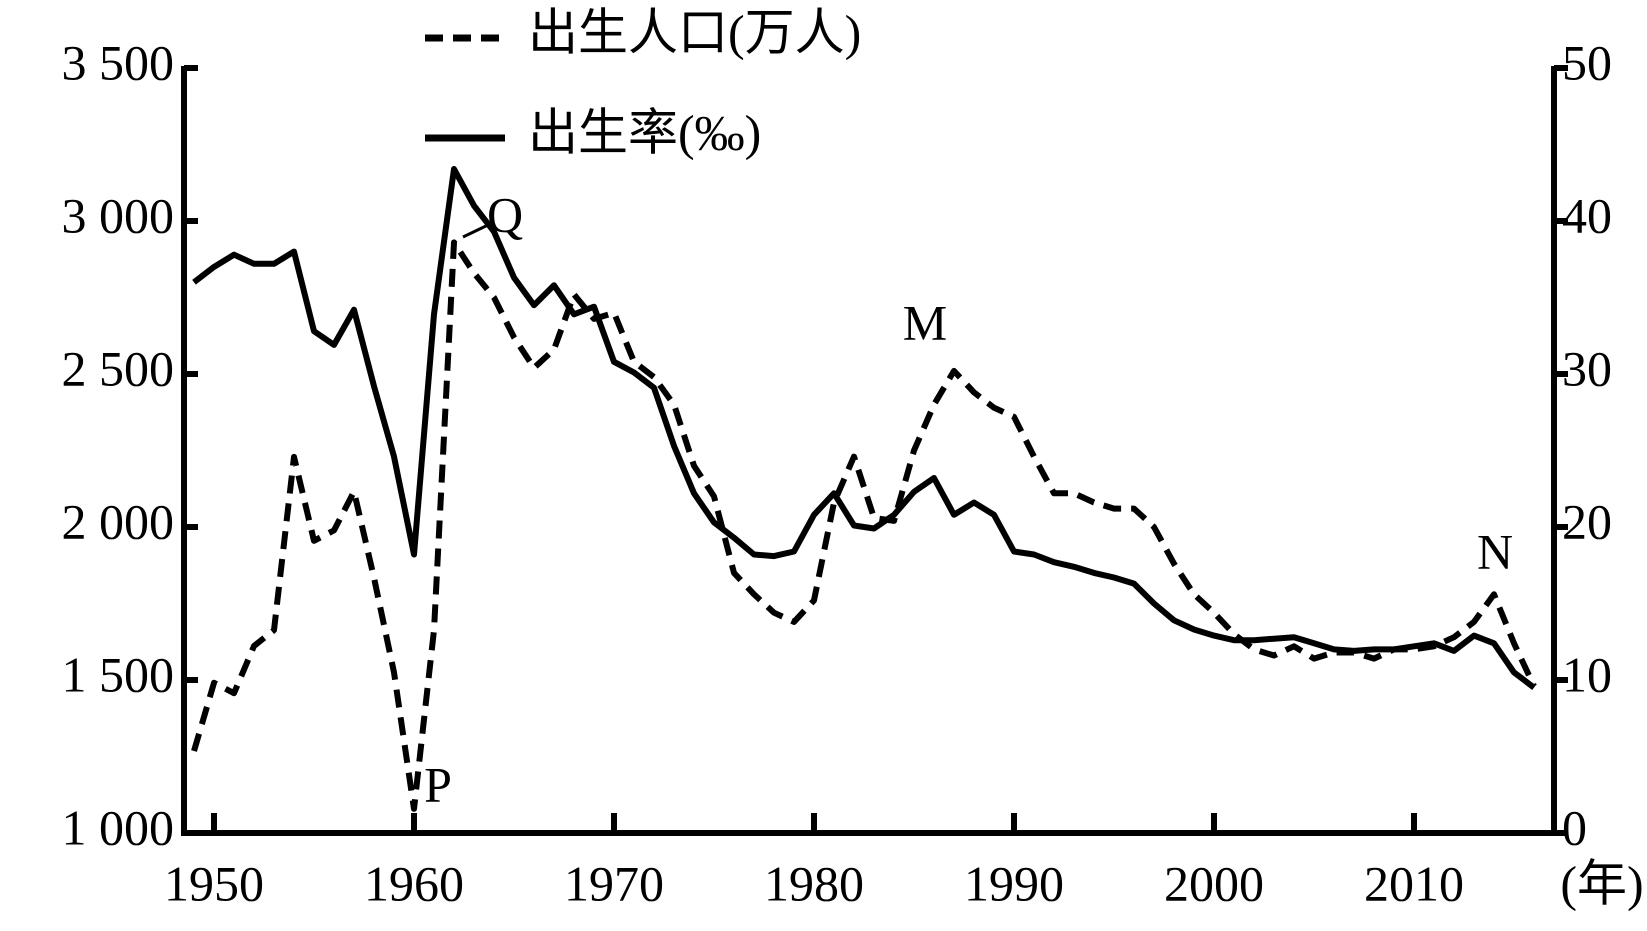 The image size is (1647, 931). Describe the element at coordinates (118, 215) in the screenshot. I see `y-tick-label: 3 000` at that location.